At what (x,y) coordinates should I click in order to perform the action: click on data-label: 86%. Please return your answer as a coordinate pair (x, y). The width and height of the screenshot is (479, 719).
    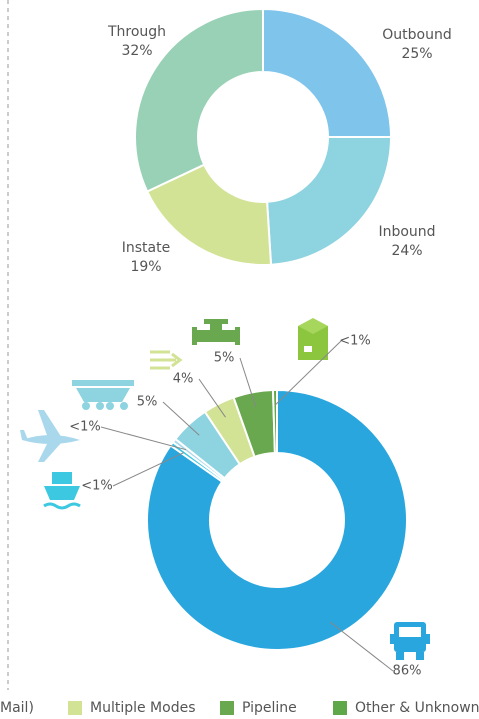
    Looking at the image, I should click on (407, 671).